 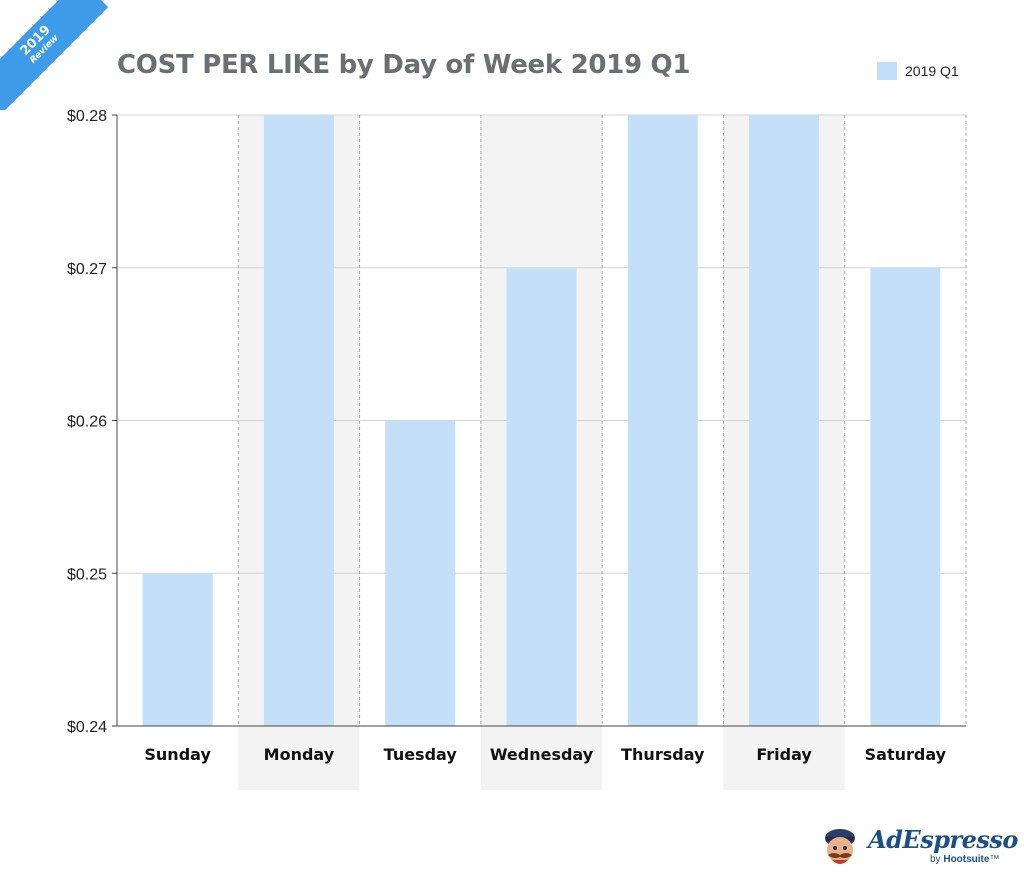 What do you see at coordinates (784, 754) in the screenshot?
I see `x-tick-label-friday: Friday` at bounding box center [784, 754].